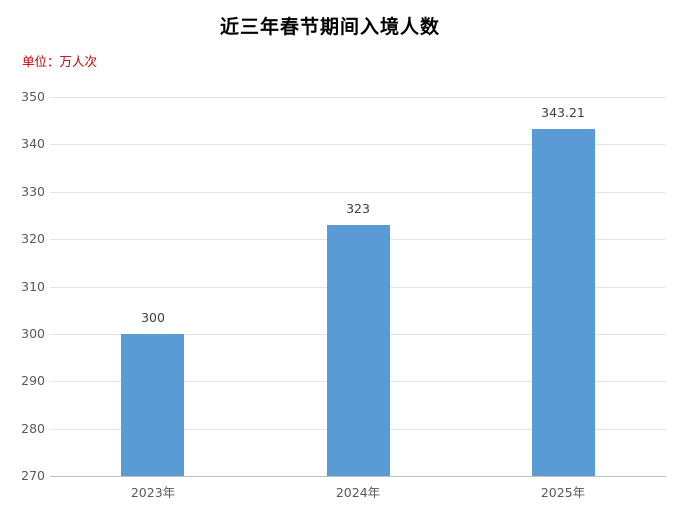 The image size is (688, 515). Describe the element at coordinates (152, 405) in the screenshot. I see `bar-2023年` at that location.